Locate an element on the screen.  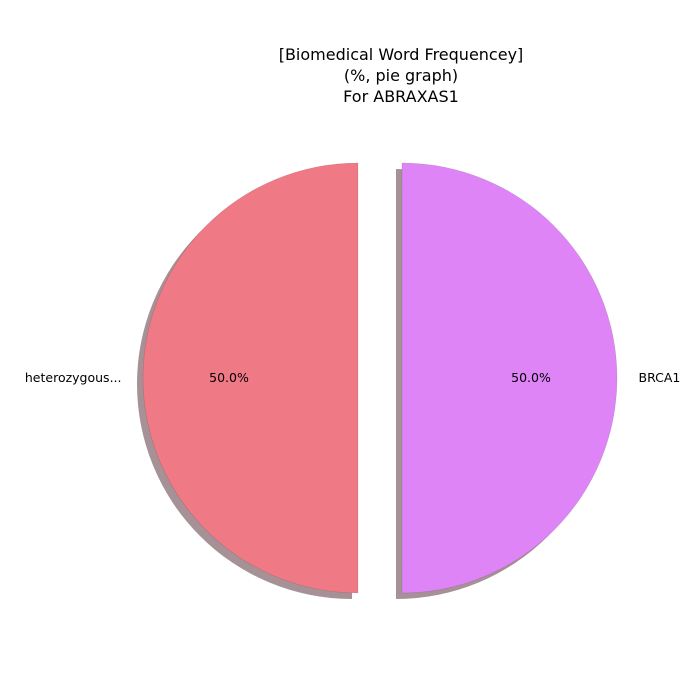
chart-title-line-3: For ABRAXAS1 is located at coordinates (401, 96).